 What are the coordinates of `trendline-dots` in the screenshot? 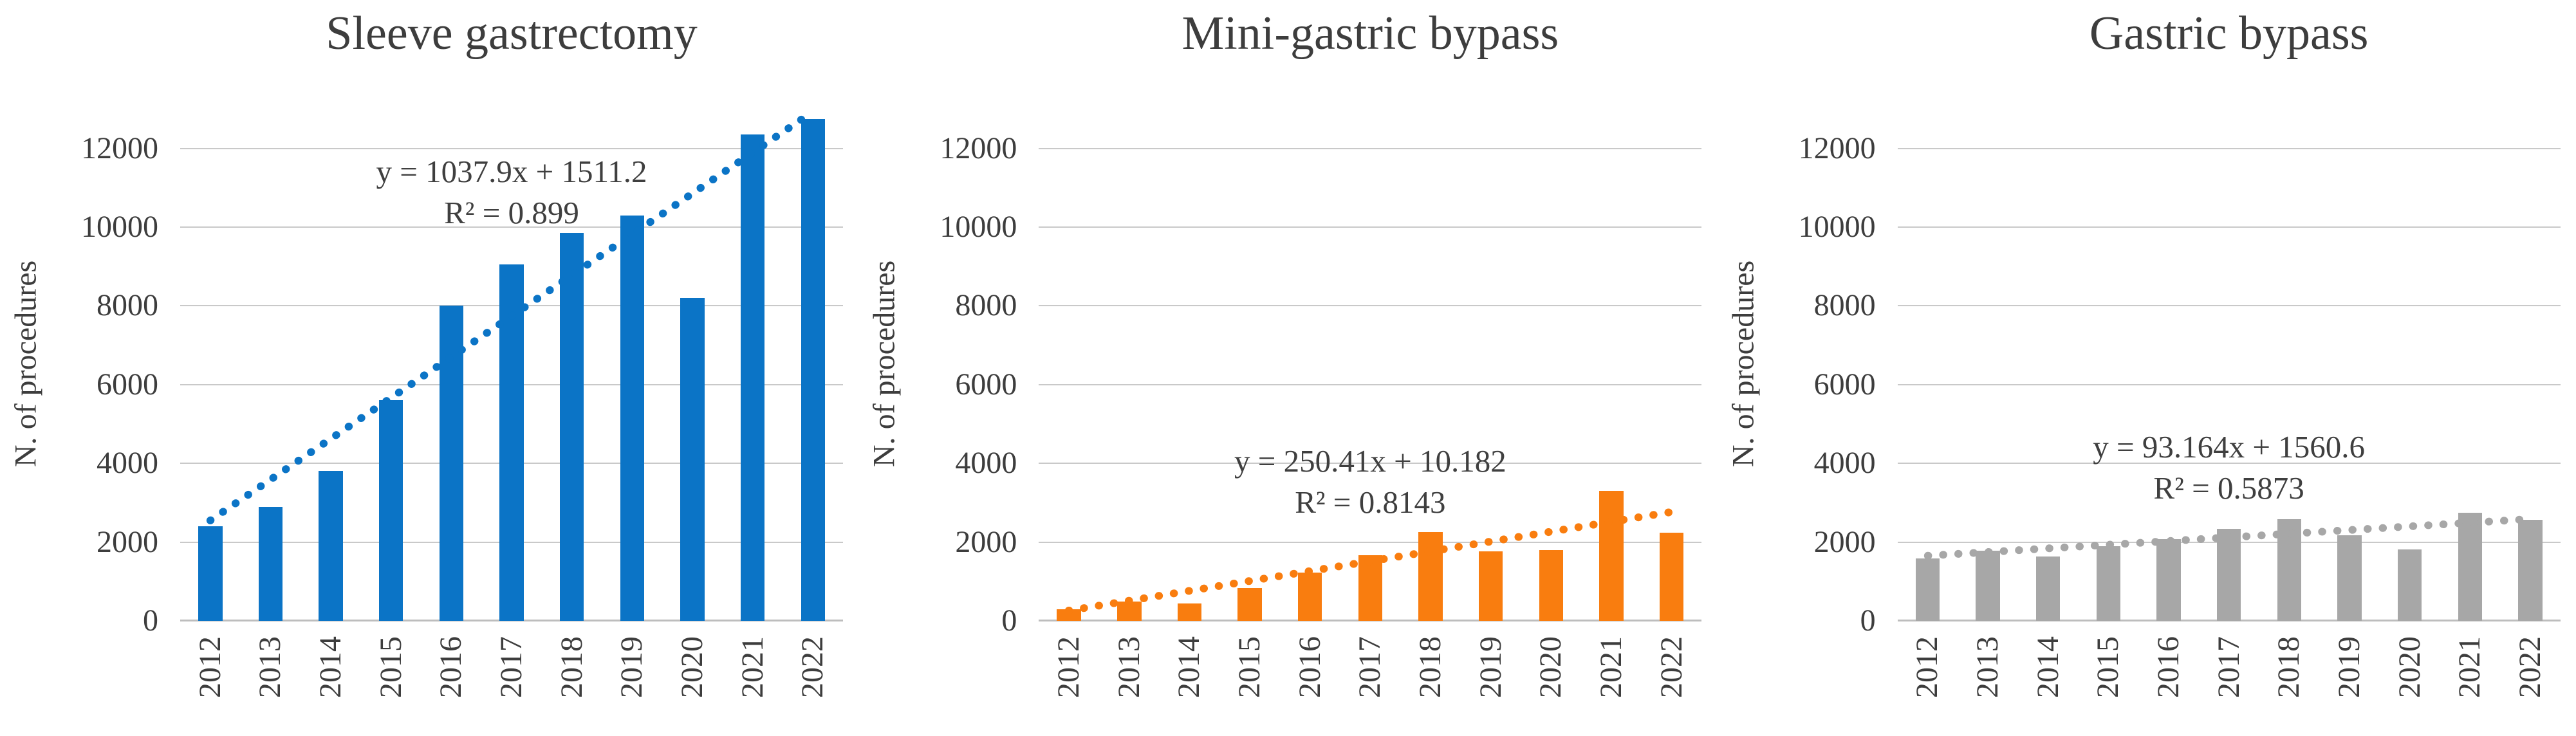 It's located at (511, 315).